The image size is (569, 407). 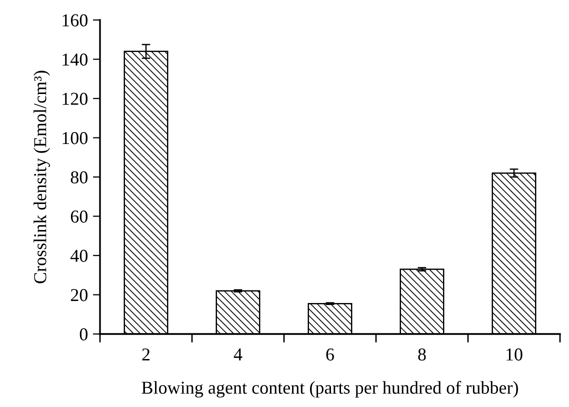 I want to click on x-tick-label: 8, so click(x=422, y=354).